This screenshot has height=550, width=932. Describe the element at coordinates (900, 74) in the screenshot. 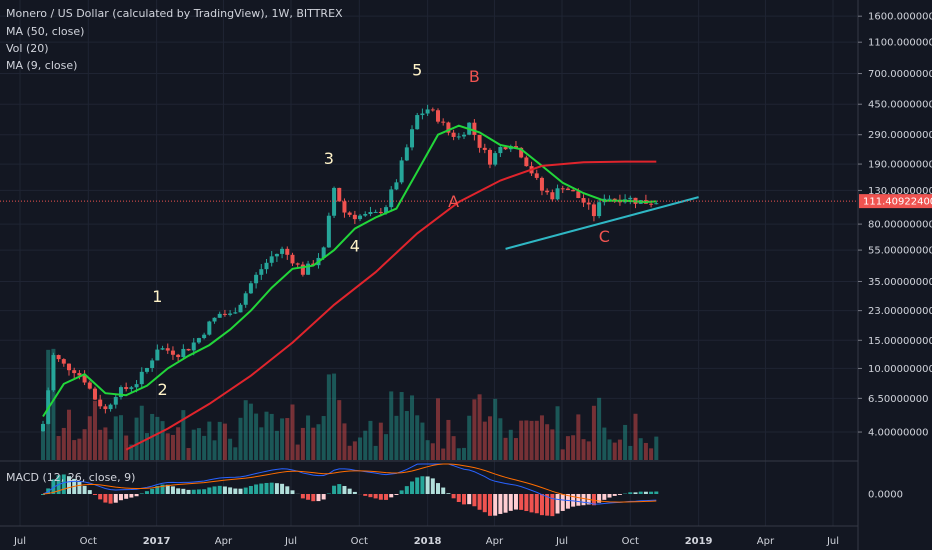

I see `price-axis-label: 700.00000000` at that location.